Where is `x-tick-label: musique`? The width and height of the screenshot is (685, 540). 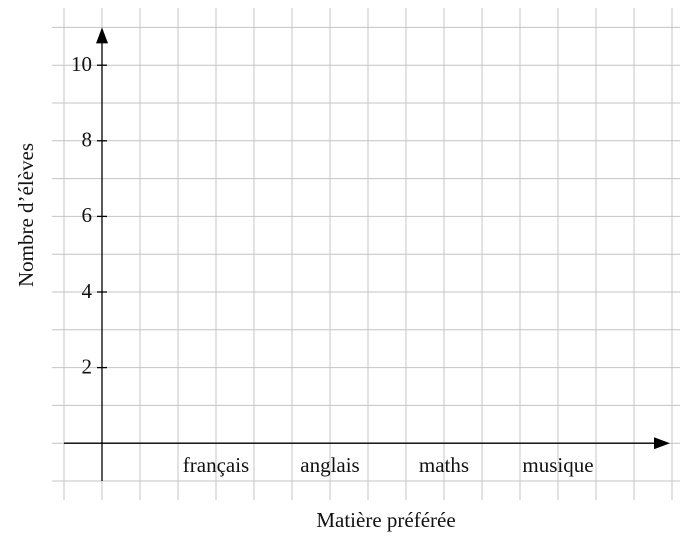 x-tick-label: musique is located at coordinates (557, 465).